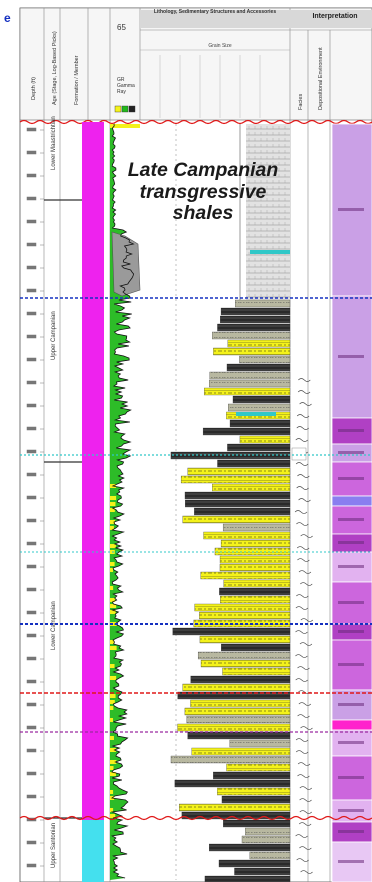 The width and height of the screenshot is (372, 882). Describe the element at coordinates (220, 46) in the screenshot. I see `header-grain-size: Grain Size` at that location.